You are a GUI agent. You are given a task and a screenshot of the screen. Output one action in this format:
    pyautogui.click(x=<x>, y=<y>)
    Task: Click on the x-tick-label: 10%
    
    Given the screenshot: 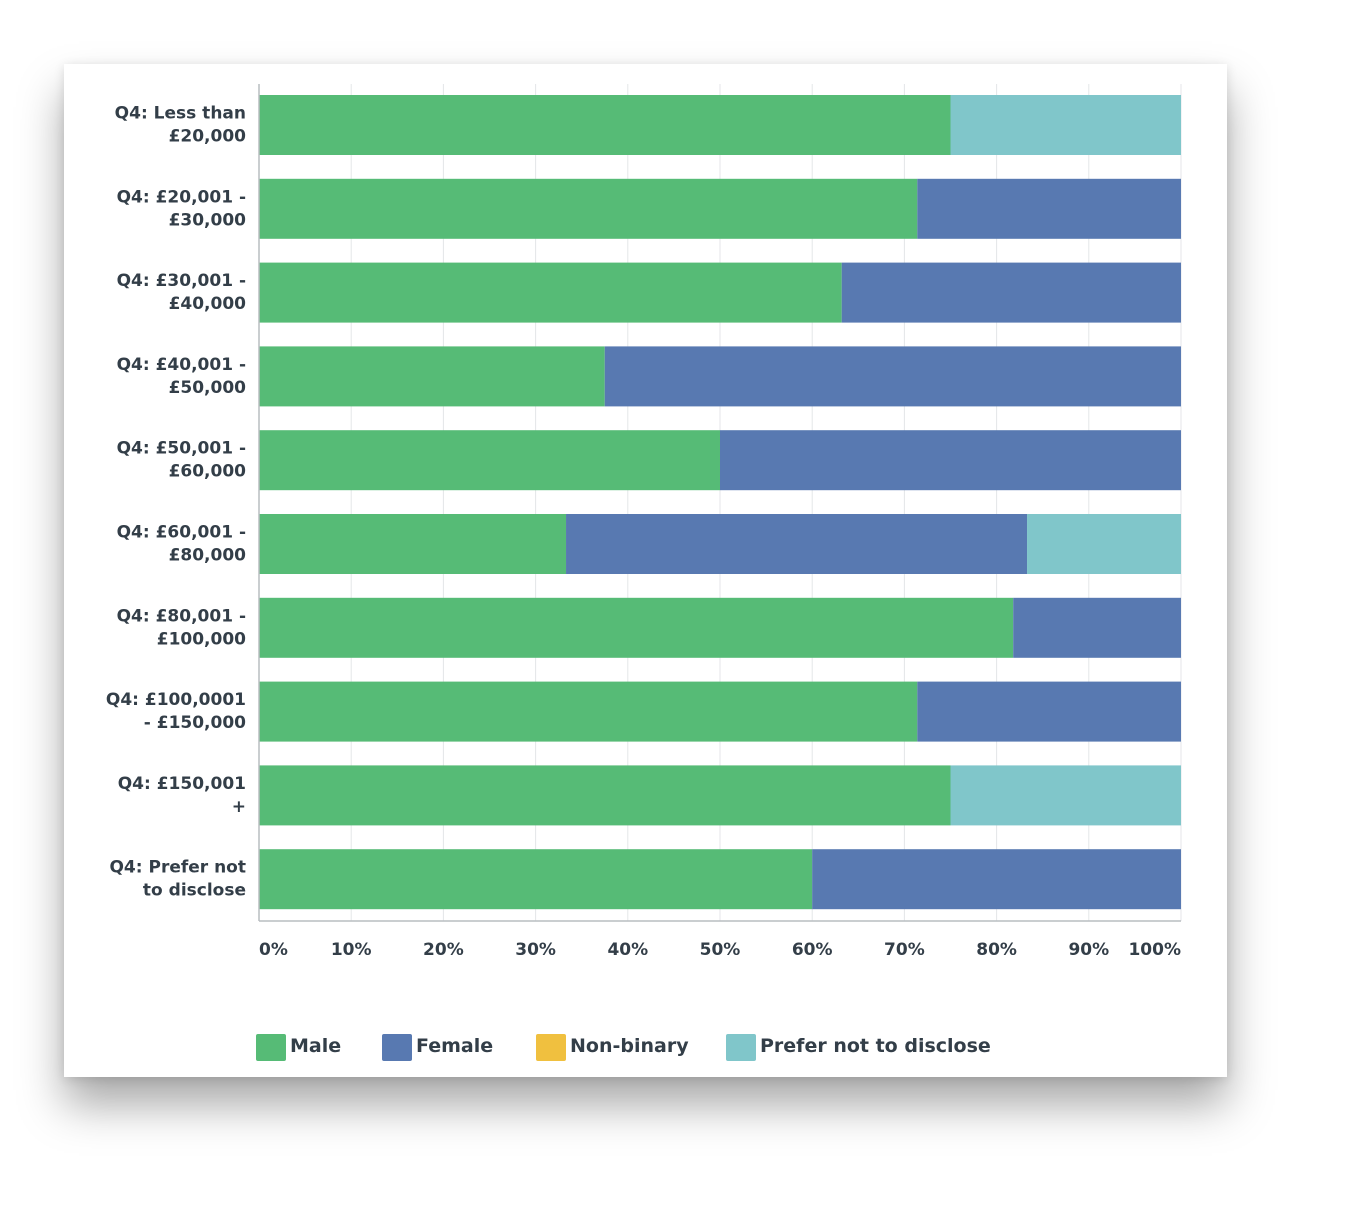 What is the action you would take?
    pyautogui.click(x=351, y=950)
    